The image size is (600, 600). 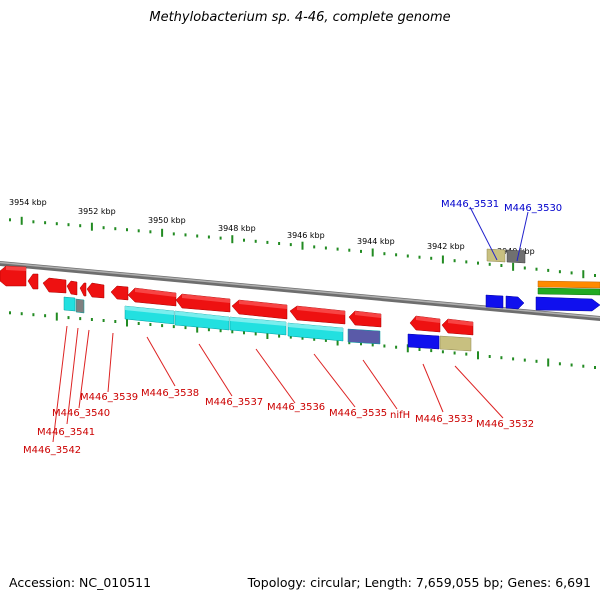 I want to click on accession-text: Accession: NC_010511, so click(x=80, y=582).